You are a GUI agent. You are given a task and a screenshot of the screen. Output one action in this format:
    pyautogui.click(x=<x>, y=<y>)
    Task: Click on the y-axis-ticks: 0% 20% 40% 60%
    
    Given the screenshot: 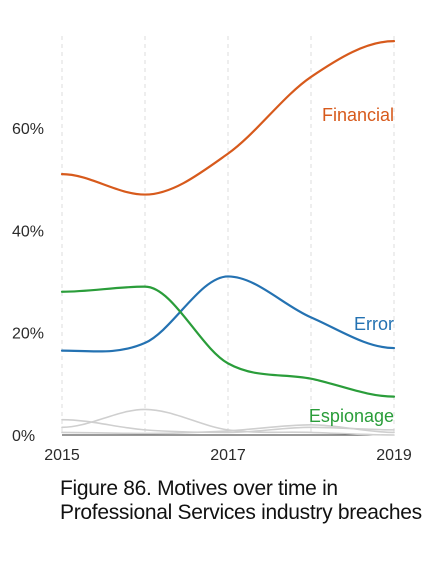 What is the action you would take?
    pyautogui.click(x=28, y=283)
    